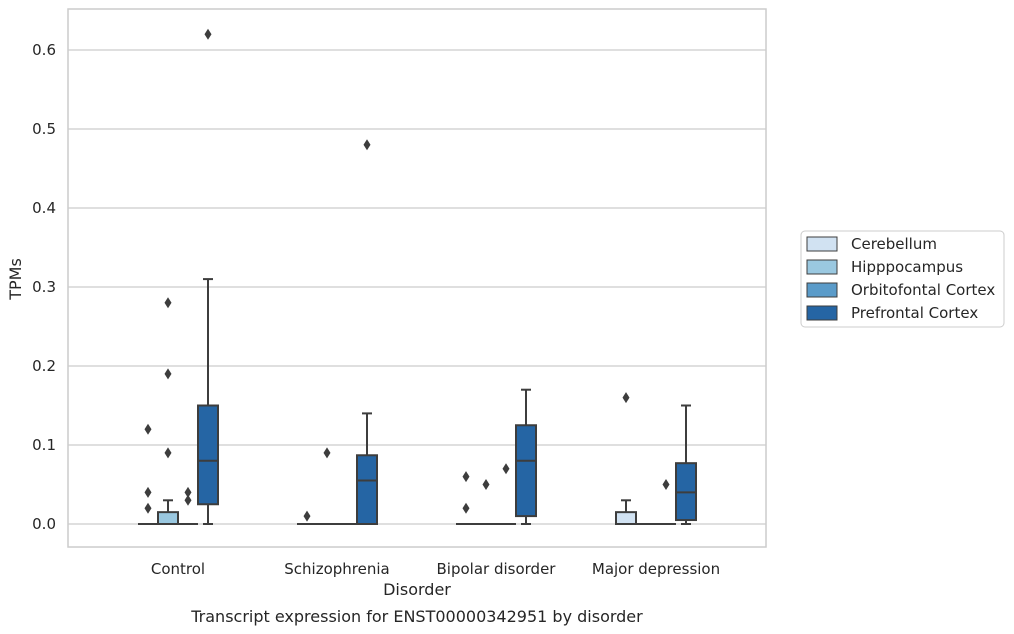 The width and height of the screenshot is (1014, 634). What do you see at coordinates (44, 366) in the screenshot?
I see `y-tick-label: 0.2` at bounding box center [44, 366].